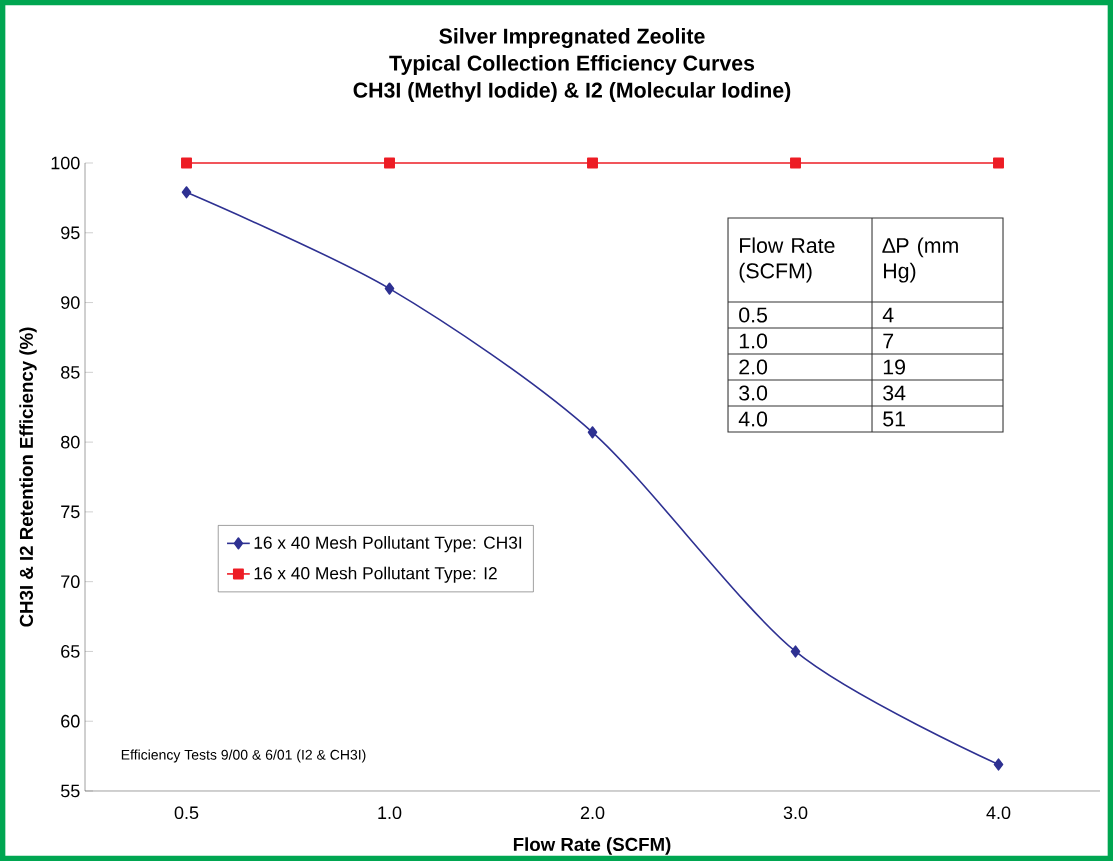 The width and height of the screenshot is (1113, 861). What do you see at coordinates (753, 393) in the screenshot?
I see `annotation: 3.0` at bounding box center [753, 393].